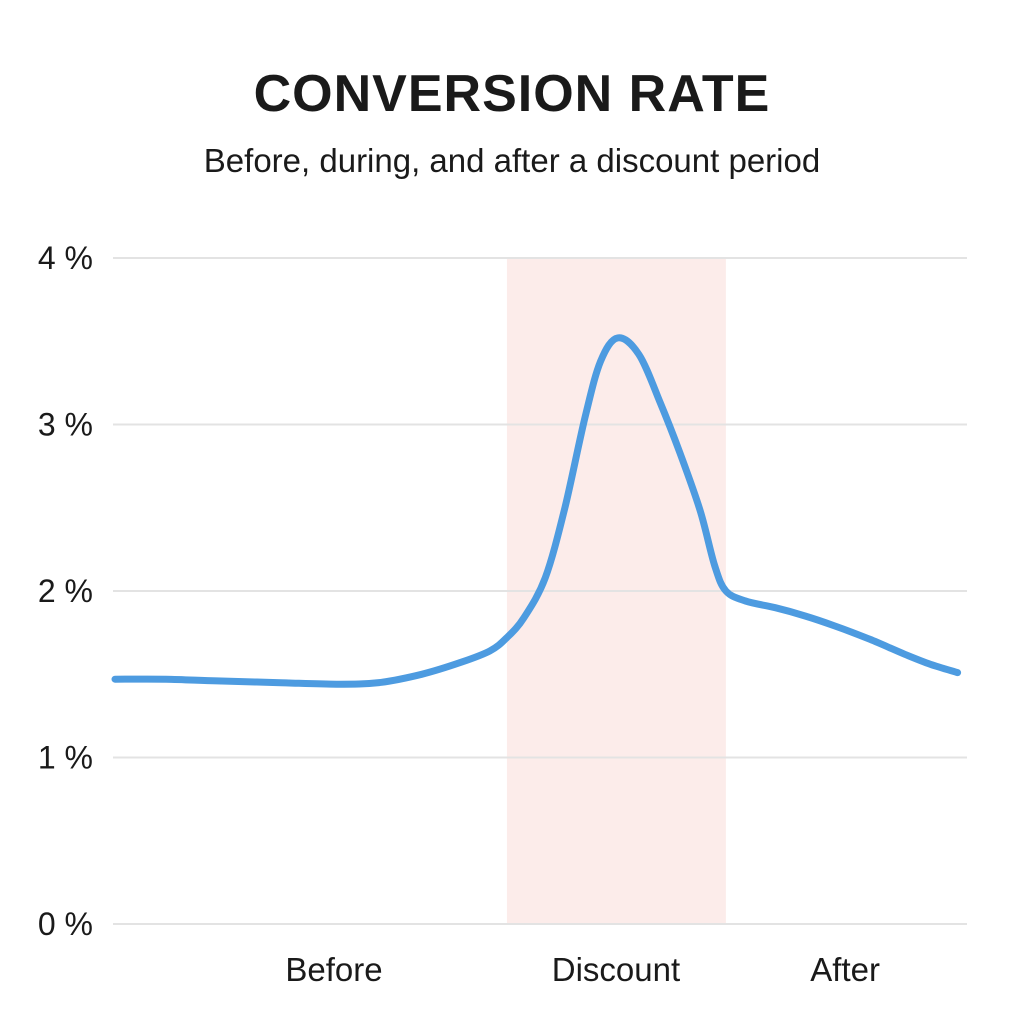 Image resolution: width=1024 pixels, height=1024 pixels. Describe the element at coordinates (512, 94) in the screenshot. I see `chart-title: CONVERSION RATE` at that location.